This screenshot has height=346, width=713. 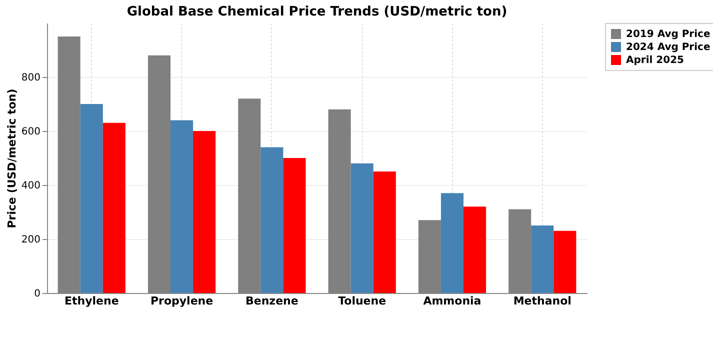 I want to click on x-tick-label: Toluene, so click(x=362, y=301).